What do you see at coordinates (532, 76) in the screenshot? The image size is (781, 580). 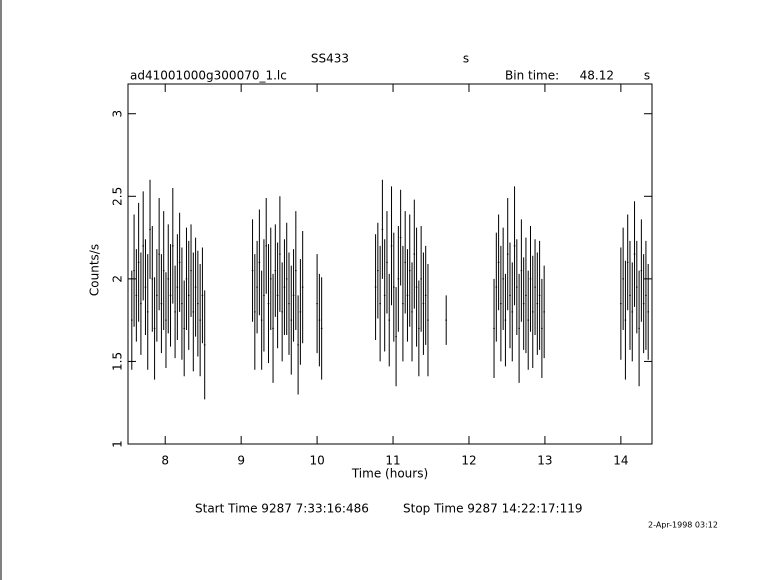 I see `bin-time-label: Bin time:` at bounding box center [532, 76].